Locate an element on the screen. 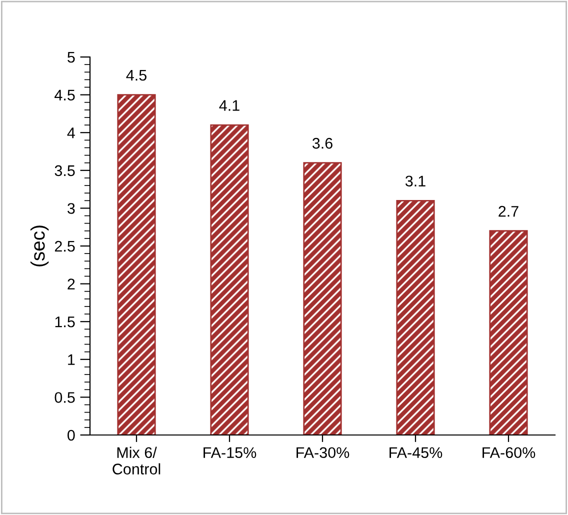  y-tick-label: 0 is located at coordinates (71, 435).